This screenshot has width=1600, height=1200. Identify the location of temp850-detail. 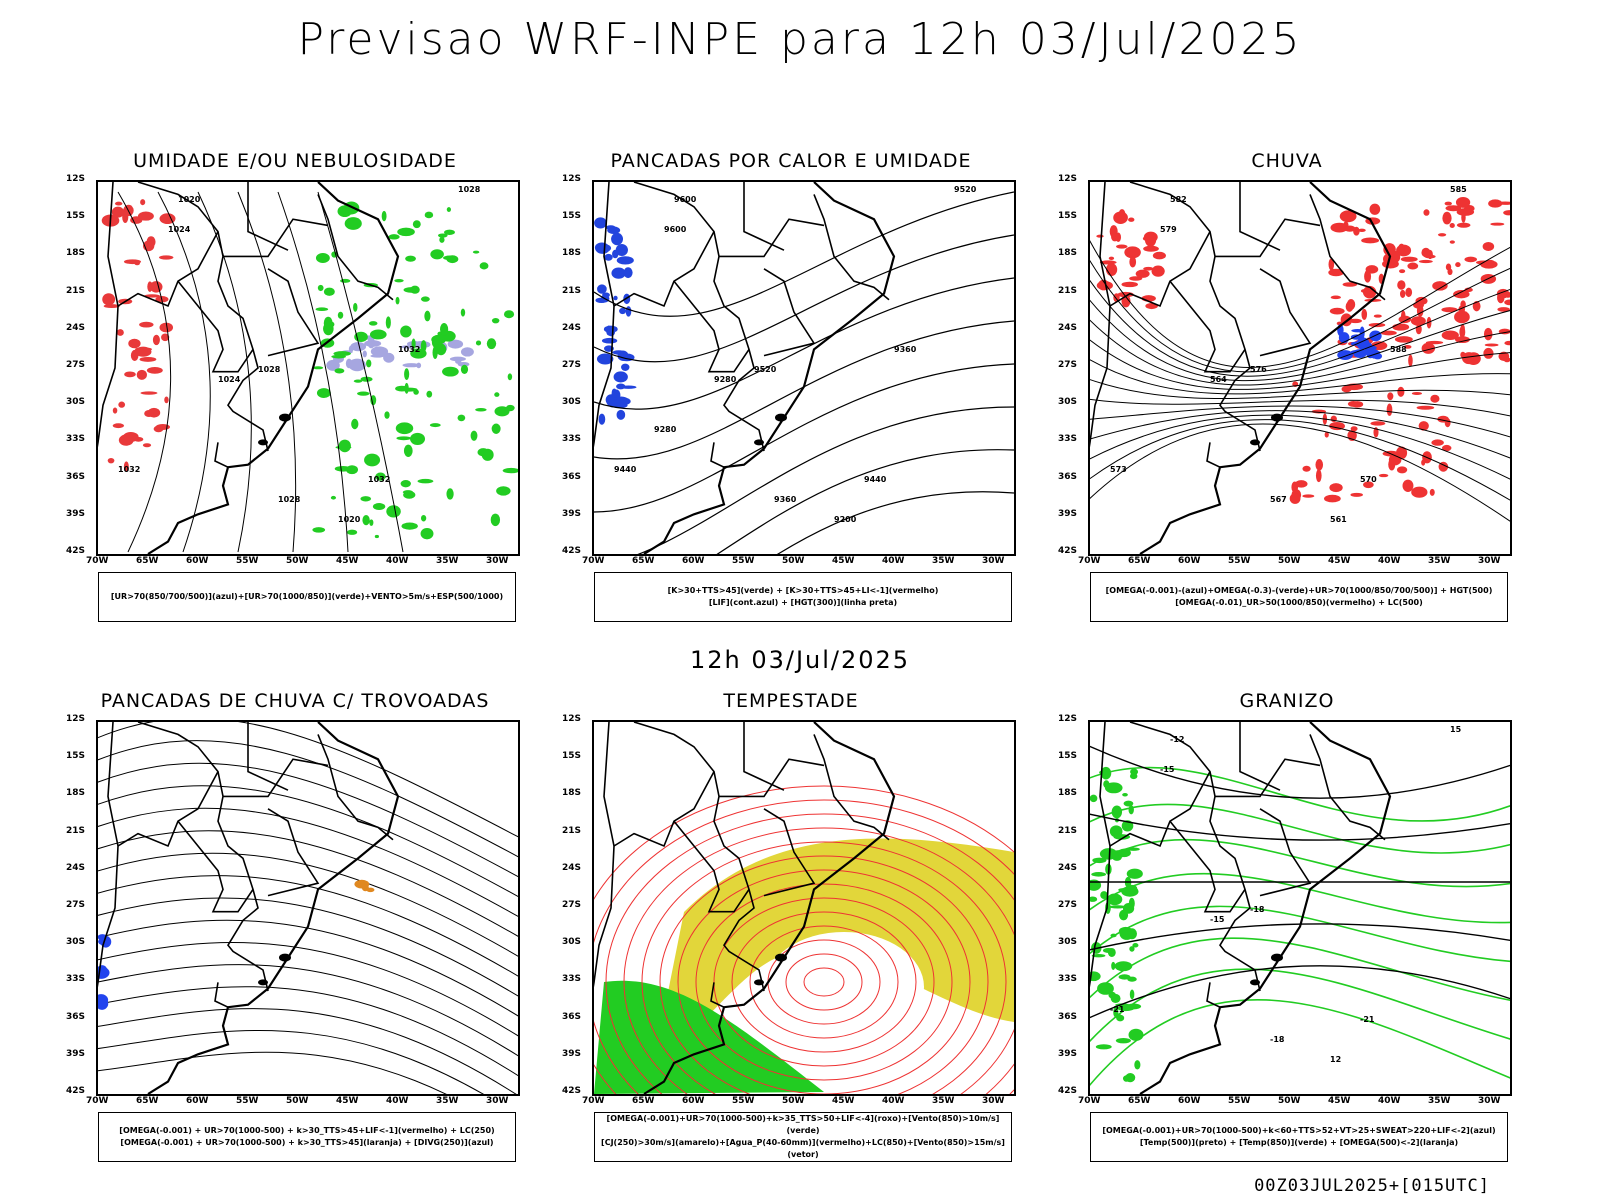
(1117, 924).